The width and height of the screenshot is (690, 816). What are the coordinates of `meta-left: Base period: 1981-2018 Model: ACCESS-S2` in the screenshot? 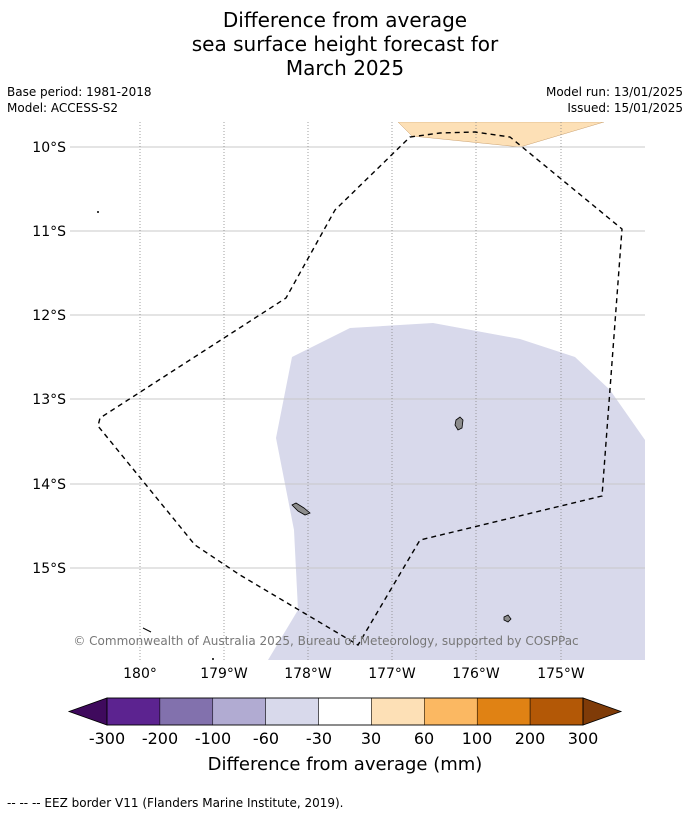 It's located at (79, 100).